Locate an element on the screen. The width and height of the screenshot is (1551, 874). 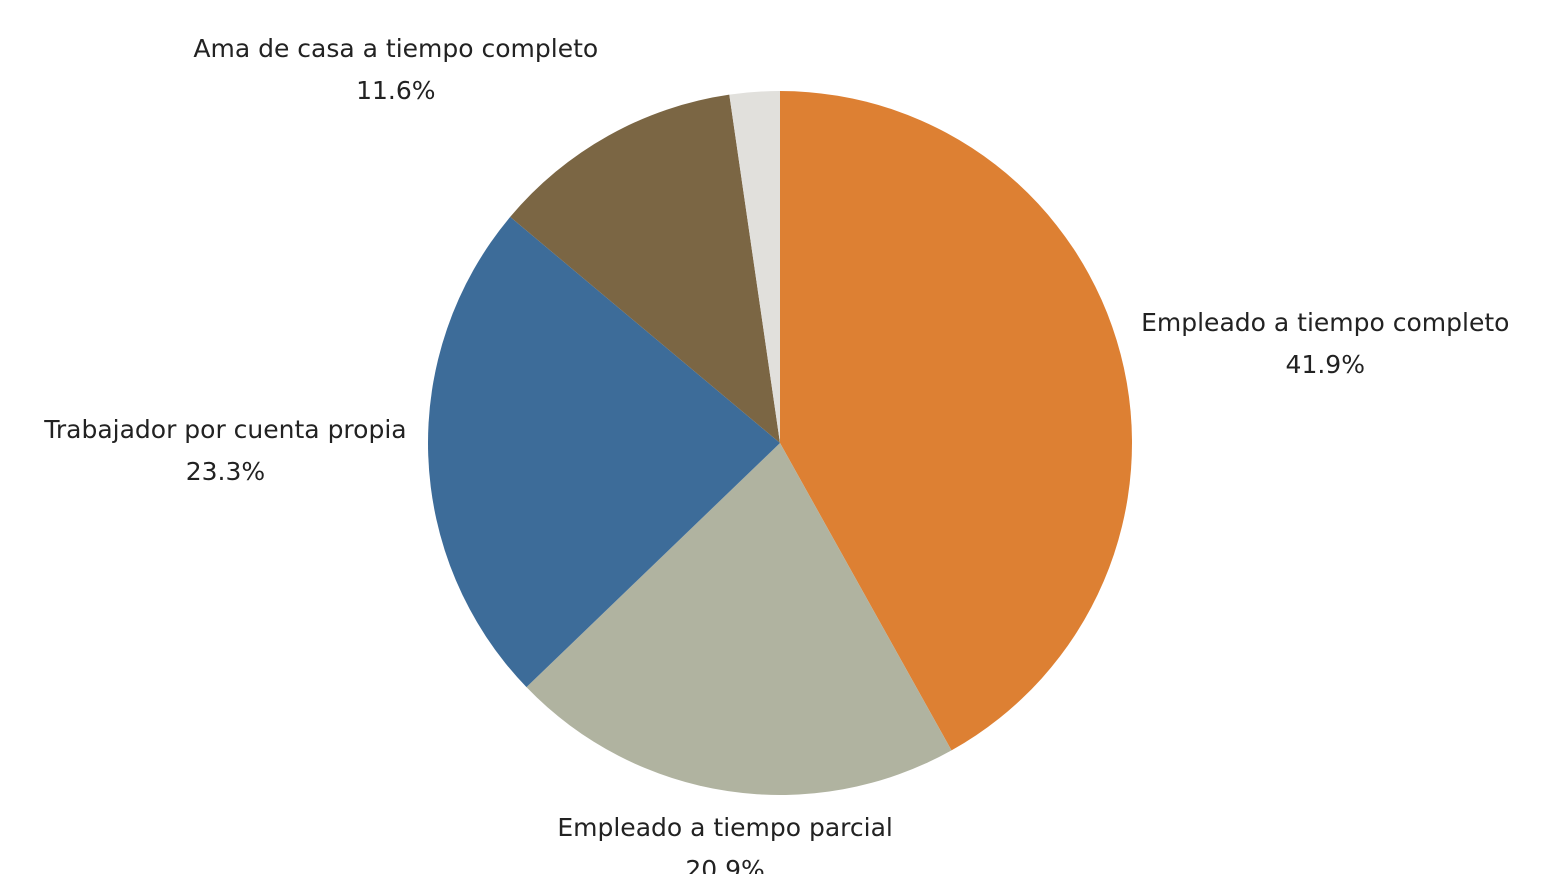
slice-label: Empleado a tiempo parcial is located at coordinates (725, 827).